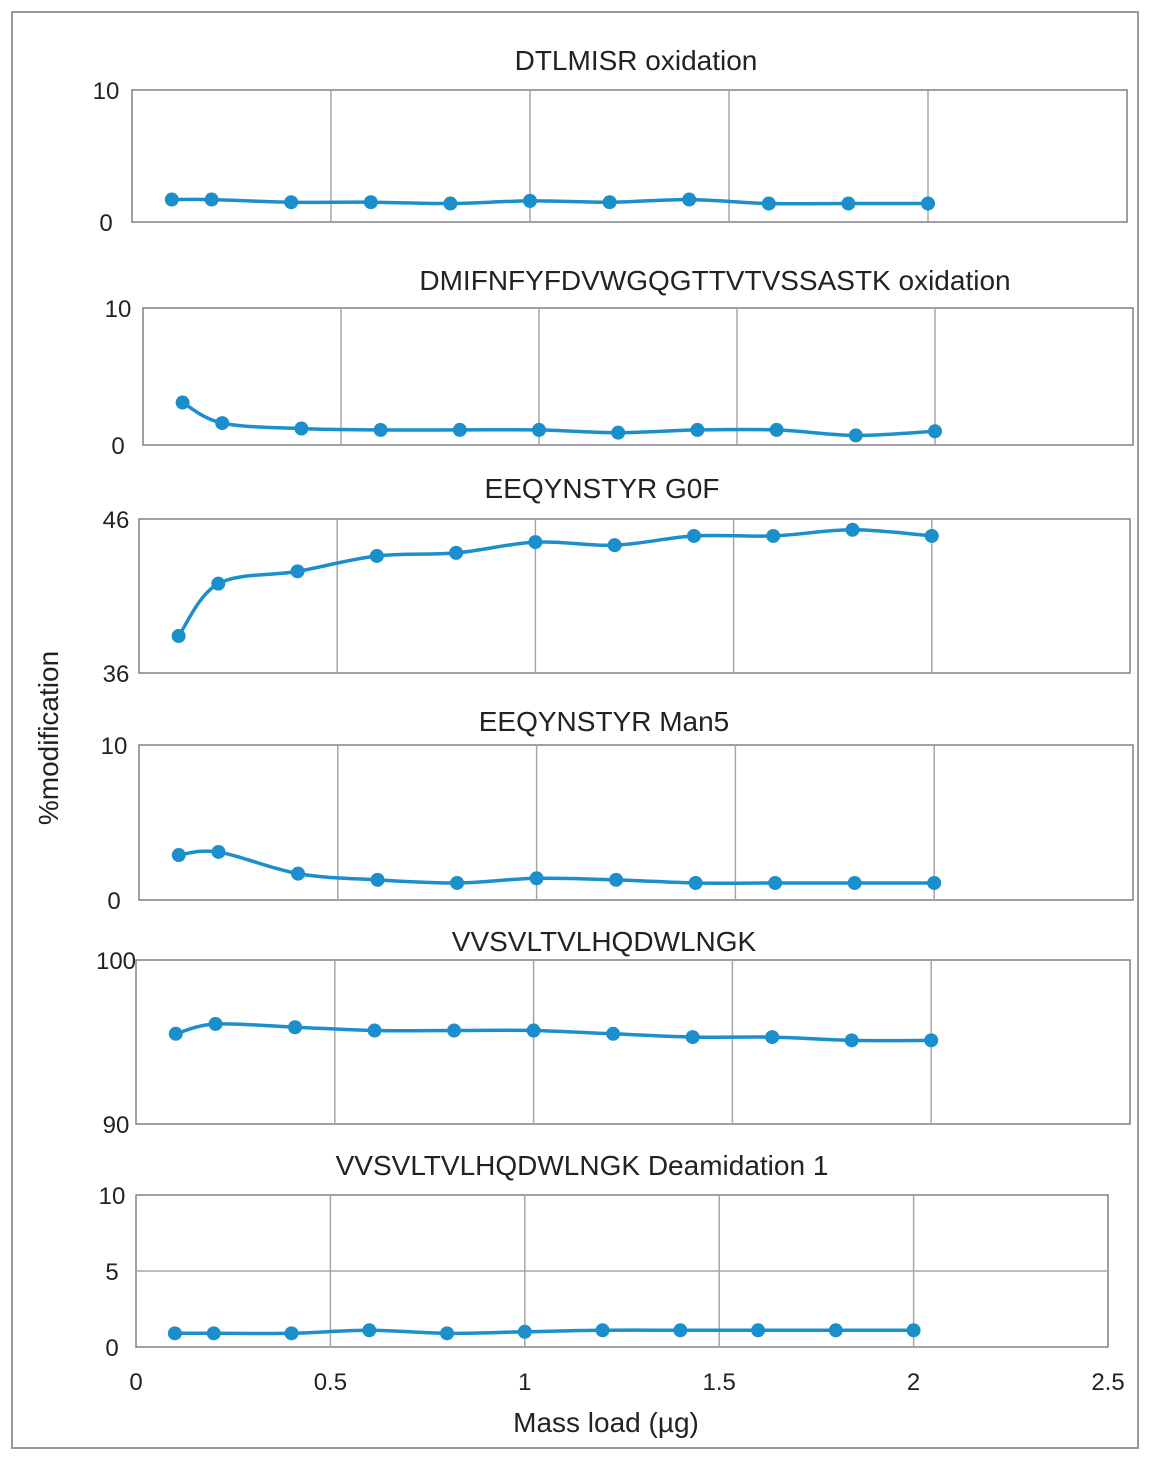 The width and height of the screenshot is (1150, 1460). What do you see at coordinates (604, 941) in the screenshot?
I see `chart-title: VVSVLTVLHQDWLNGK` at bounding box center [604, 941].